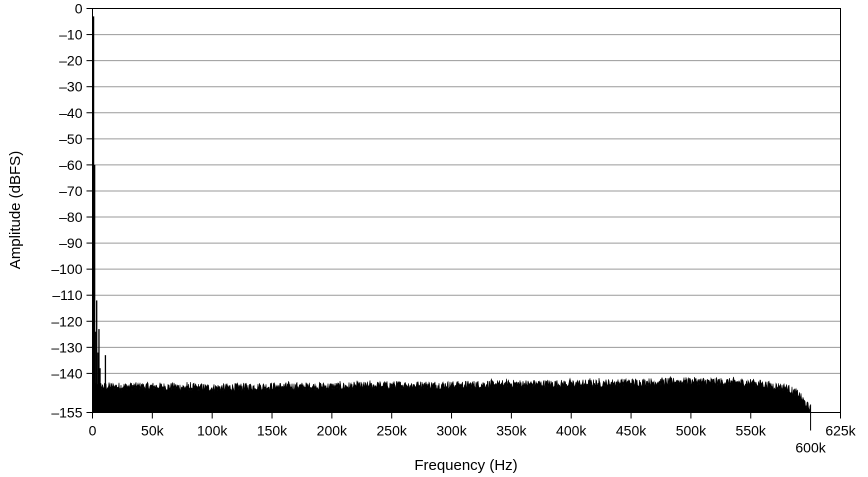  What do you see at coordinates (153, 431) in the screenshot?
I see `x-tick-label: 50k` at bounding box center [153, 431].